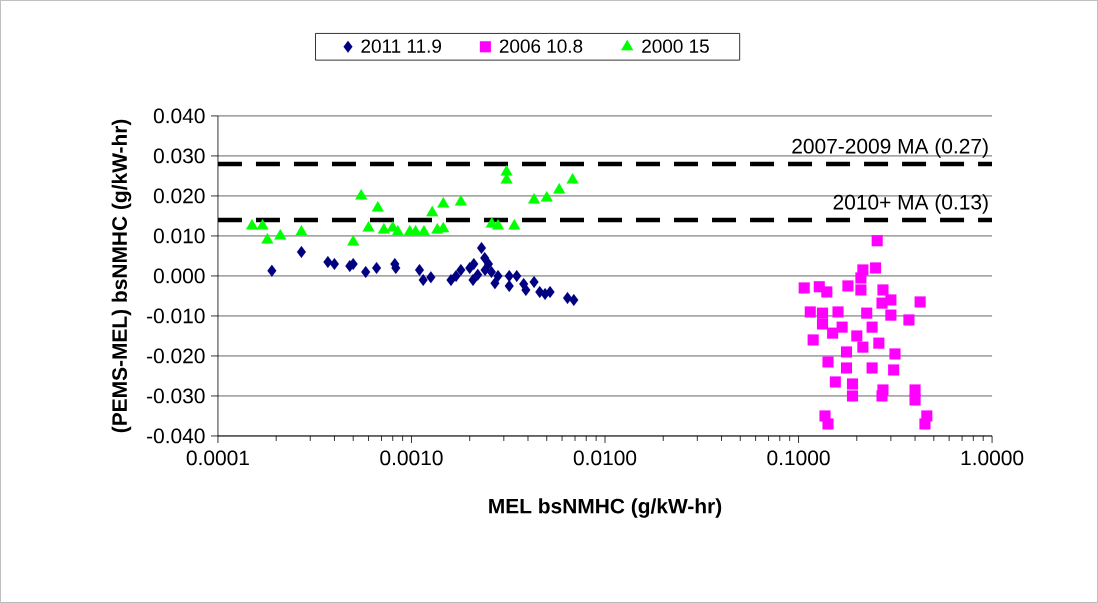  Describe the element at coordinates (541, 46) in the screenshot. I see `legend-label: 2006 10.8` at that location.